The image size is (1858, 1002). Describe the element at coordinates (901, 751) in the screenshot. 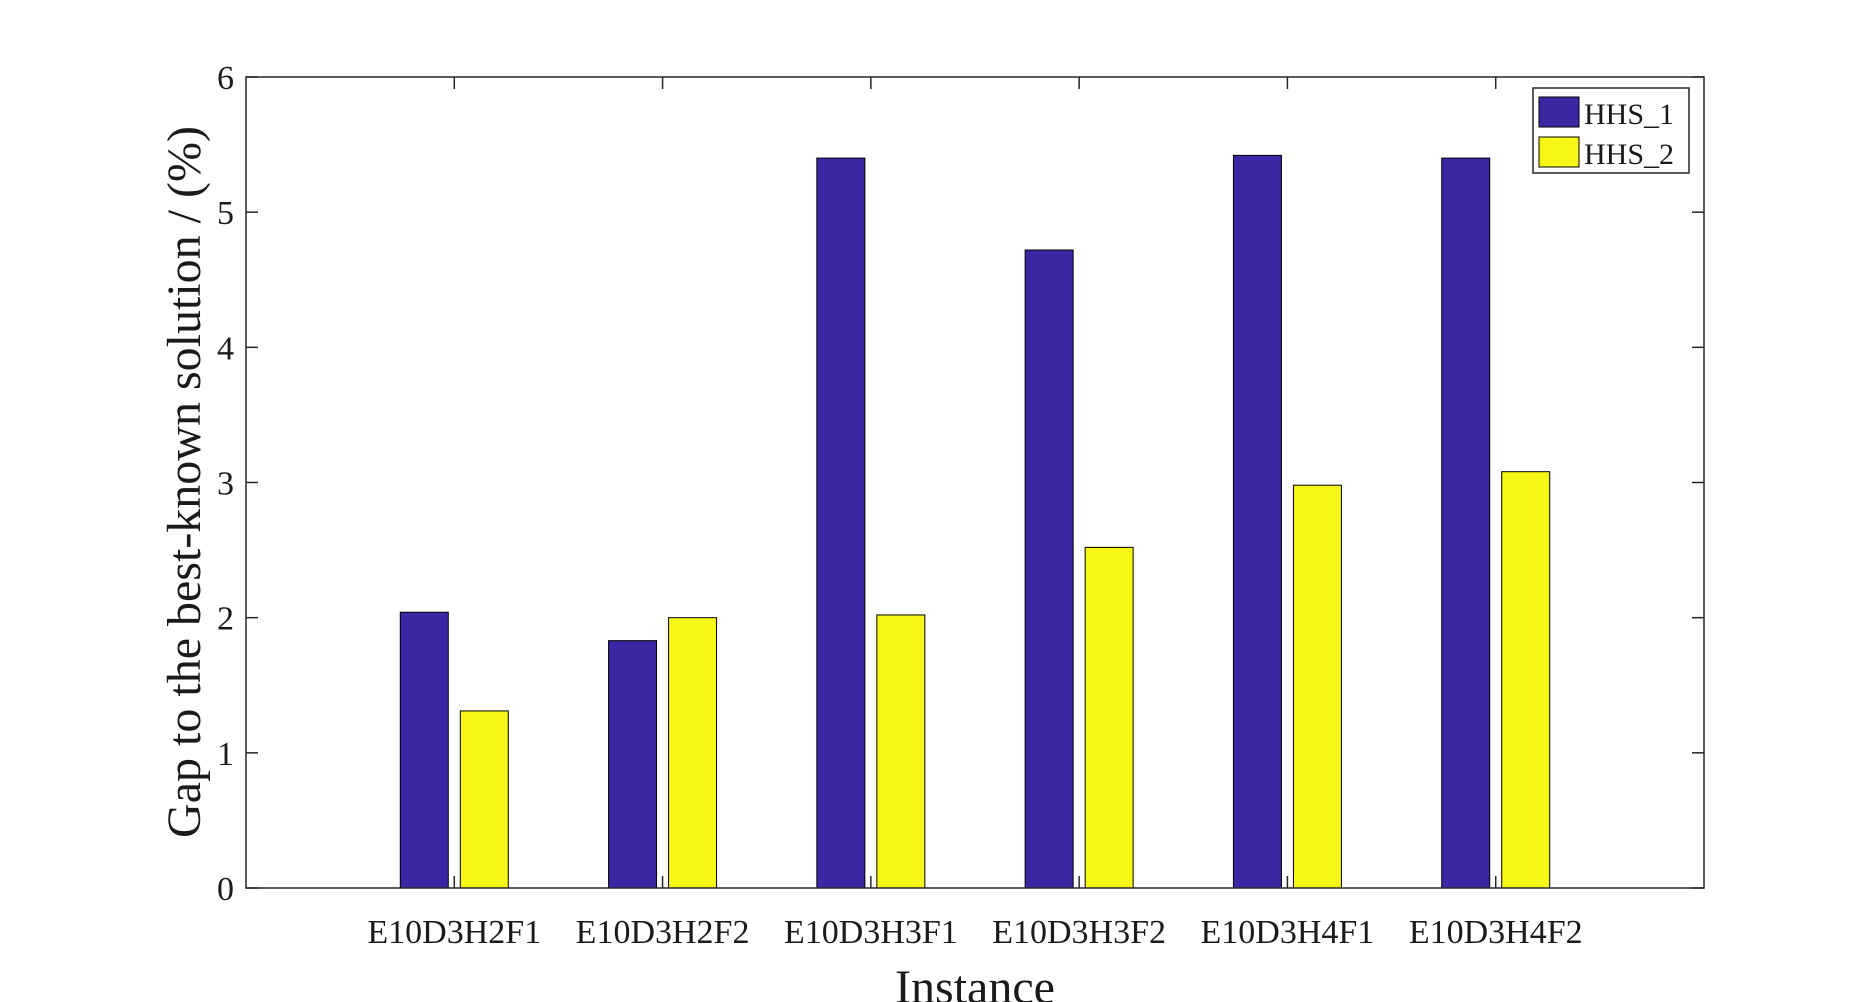

I see `bar-hhs2-e10d3h3f1` at that location.